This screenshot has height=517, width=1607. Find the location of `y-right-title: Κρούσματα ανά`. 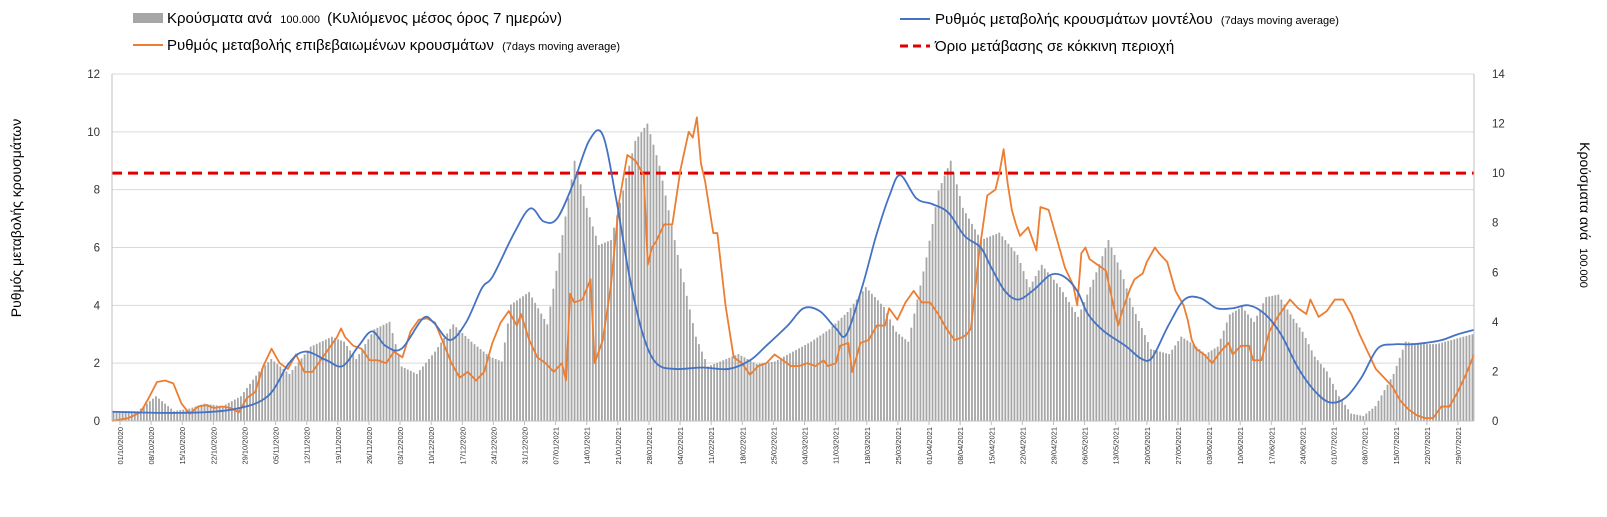

y-right-title: Κρούσματα ανά is located at coordinates (1585, 191).